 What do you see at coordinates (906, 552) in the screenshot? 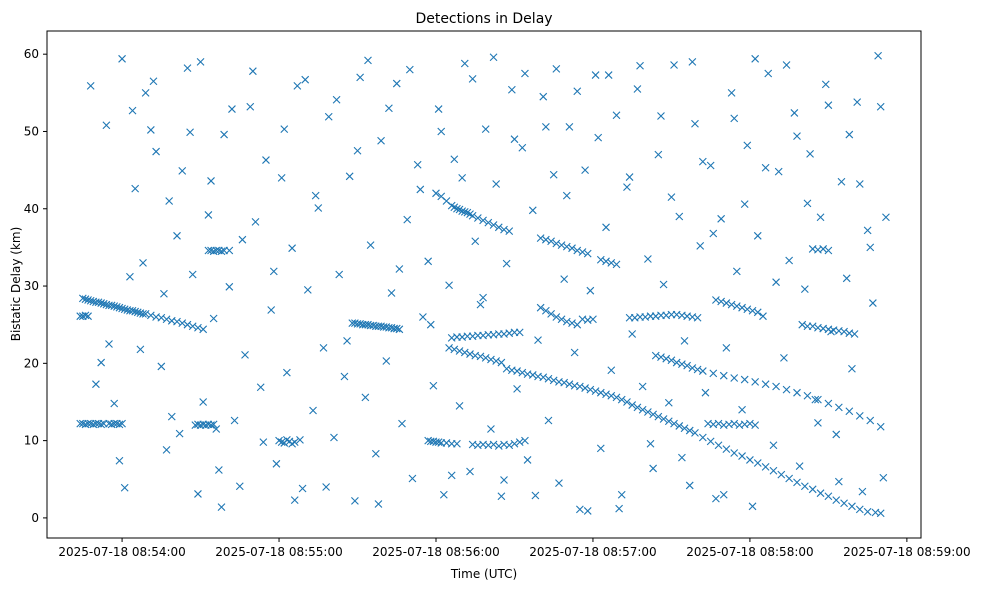
I see `x-tick-label: 2025-07-18 08:59:00` at bounding box center [906, 552].